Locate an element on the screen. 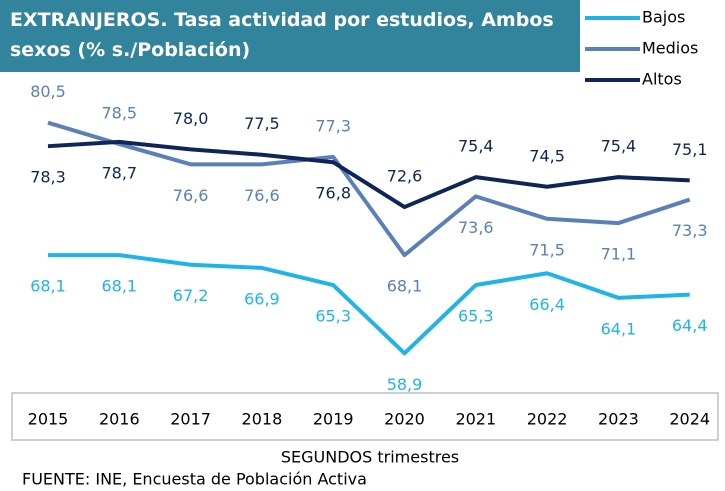 This screenshot has width=725, height=491. series-line is located at coordinates (368, 174).